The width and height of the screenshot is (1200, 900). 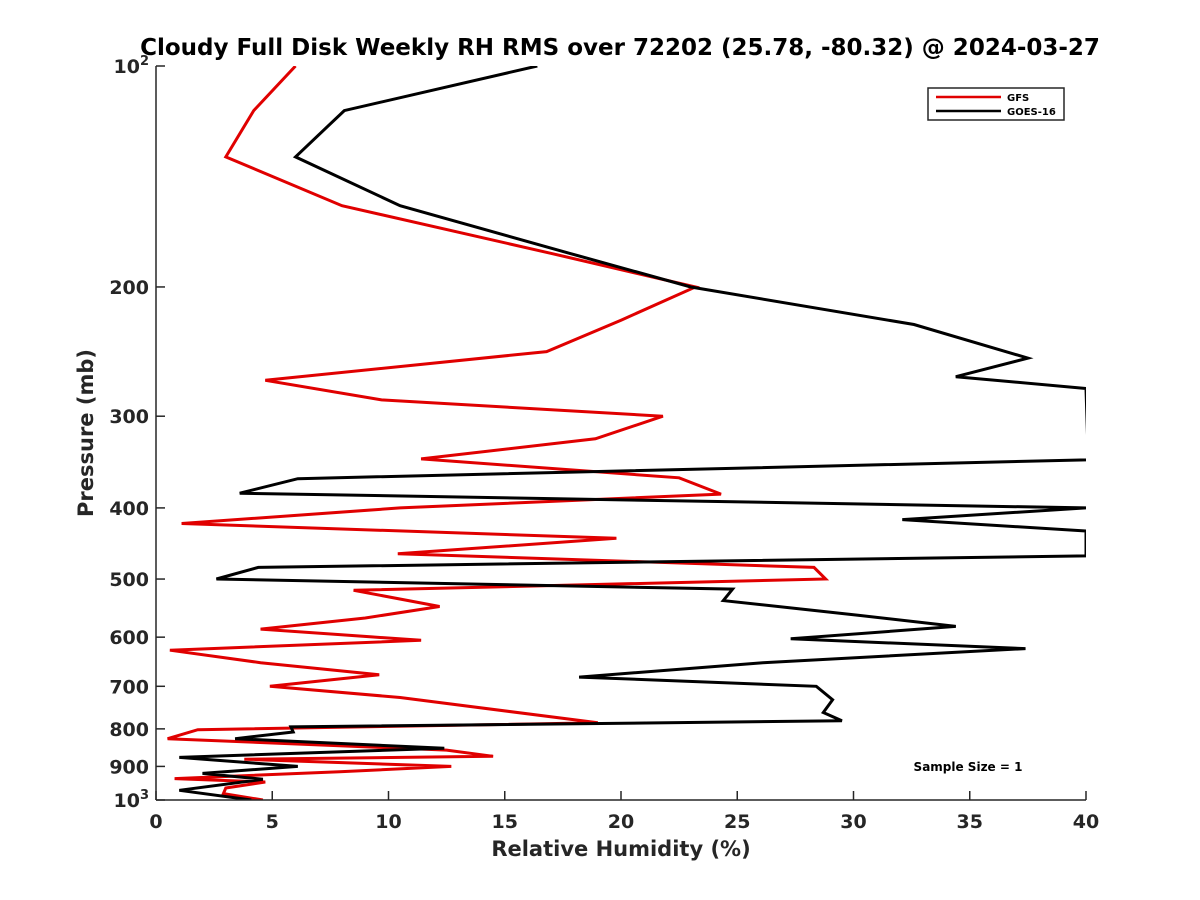 I want to click on x-tick-label: 35, so click(x=970, y=822).